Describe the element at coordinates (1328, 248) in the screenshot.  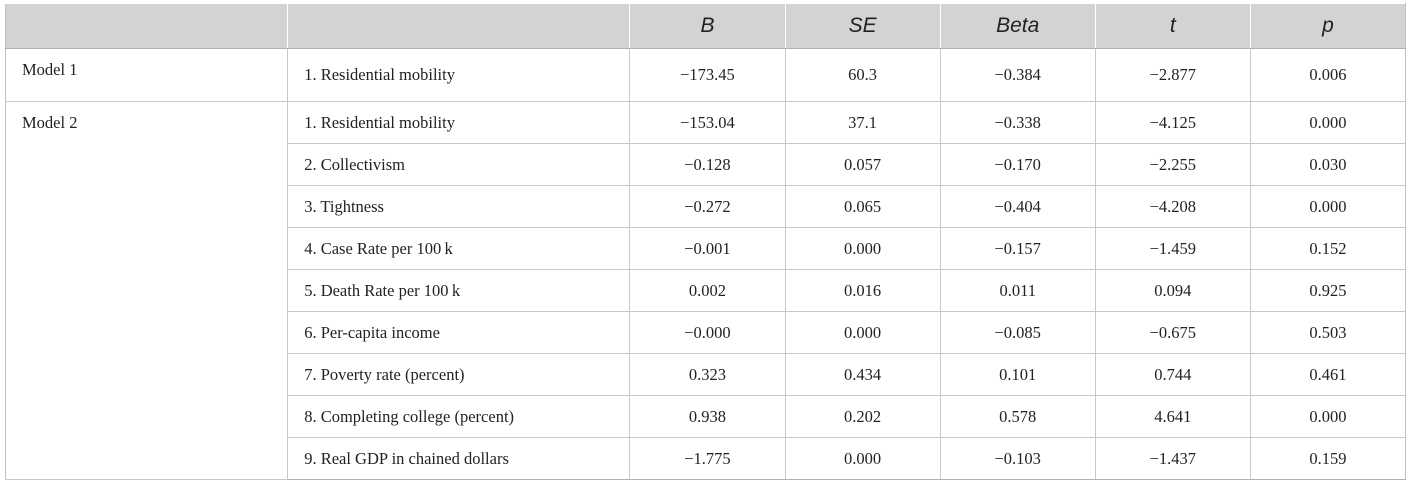
I see `p-cell: 0.152` at that location.